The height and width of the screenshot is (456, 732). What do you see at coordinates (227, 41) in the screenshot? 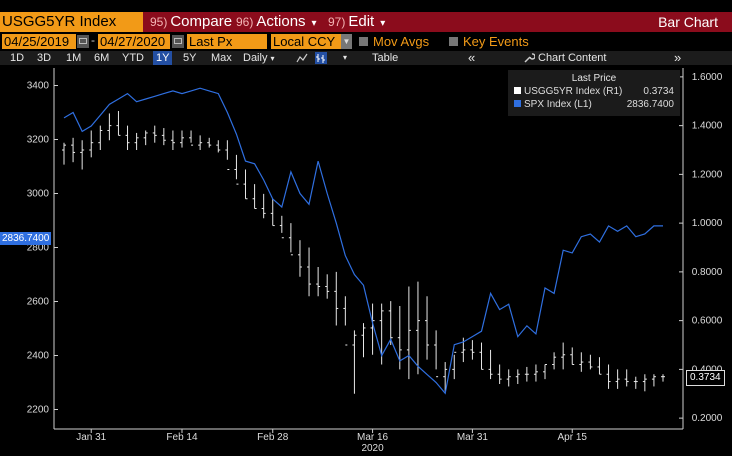
I see `field-select: Last Px` at bounding box center [227, 41].